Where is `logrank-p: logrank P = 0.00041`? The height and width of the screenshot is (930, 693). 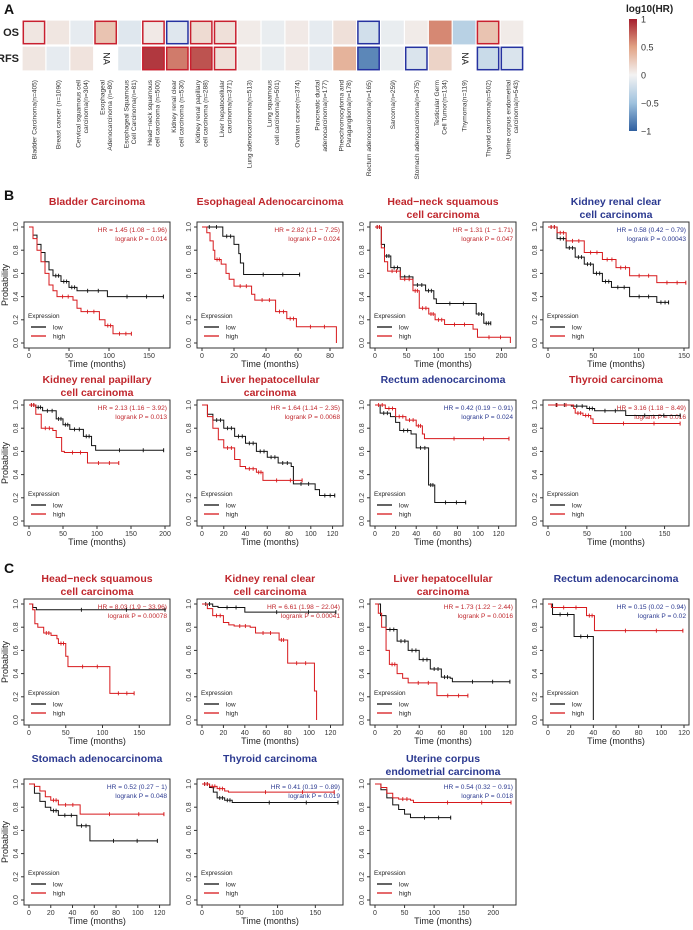
logrank-p: logrank P = 0.00041 is located at coordinates (310, 616).